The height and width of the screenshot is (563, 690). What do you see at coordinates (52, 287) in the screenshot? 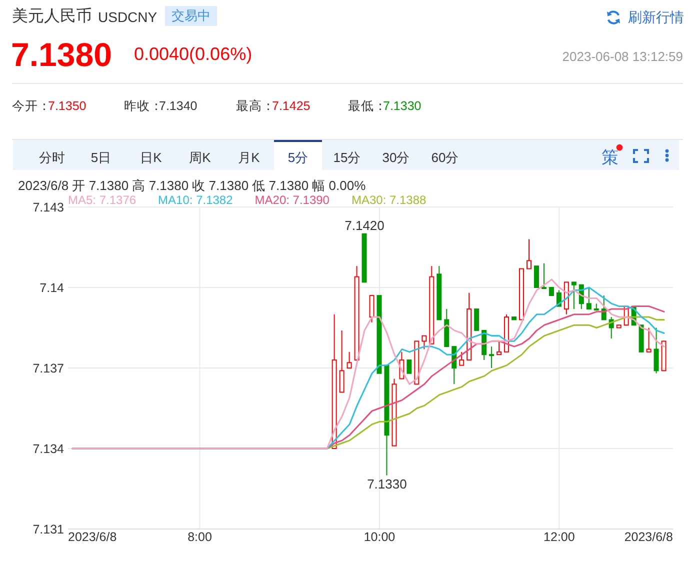
I see `y-tick-label: 7.14` at bounding box center [52, 287].